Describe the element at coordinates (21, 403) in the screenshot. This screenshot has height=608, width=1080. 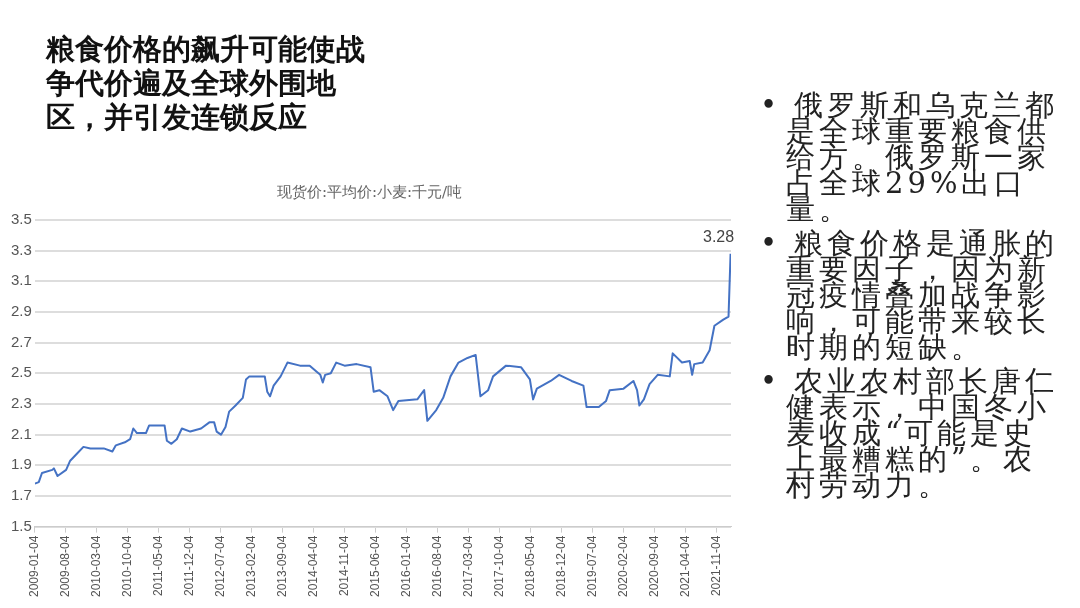
I see `y-tick-label: 2.3` at that location.